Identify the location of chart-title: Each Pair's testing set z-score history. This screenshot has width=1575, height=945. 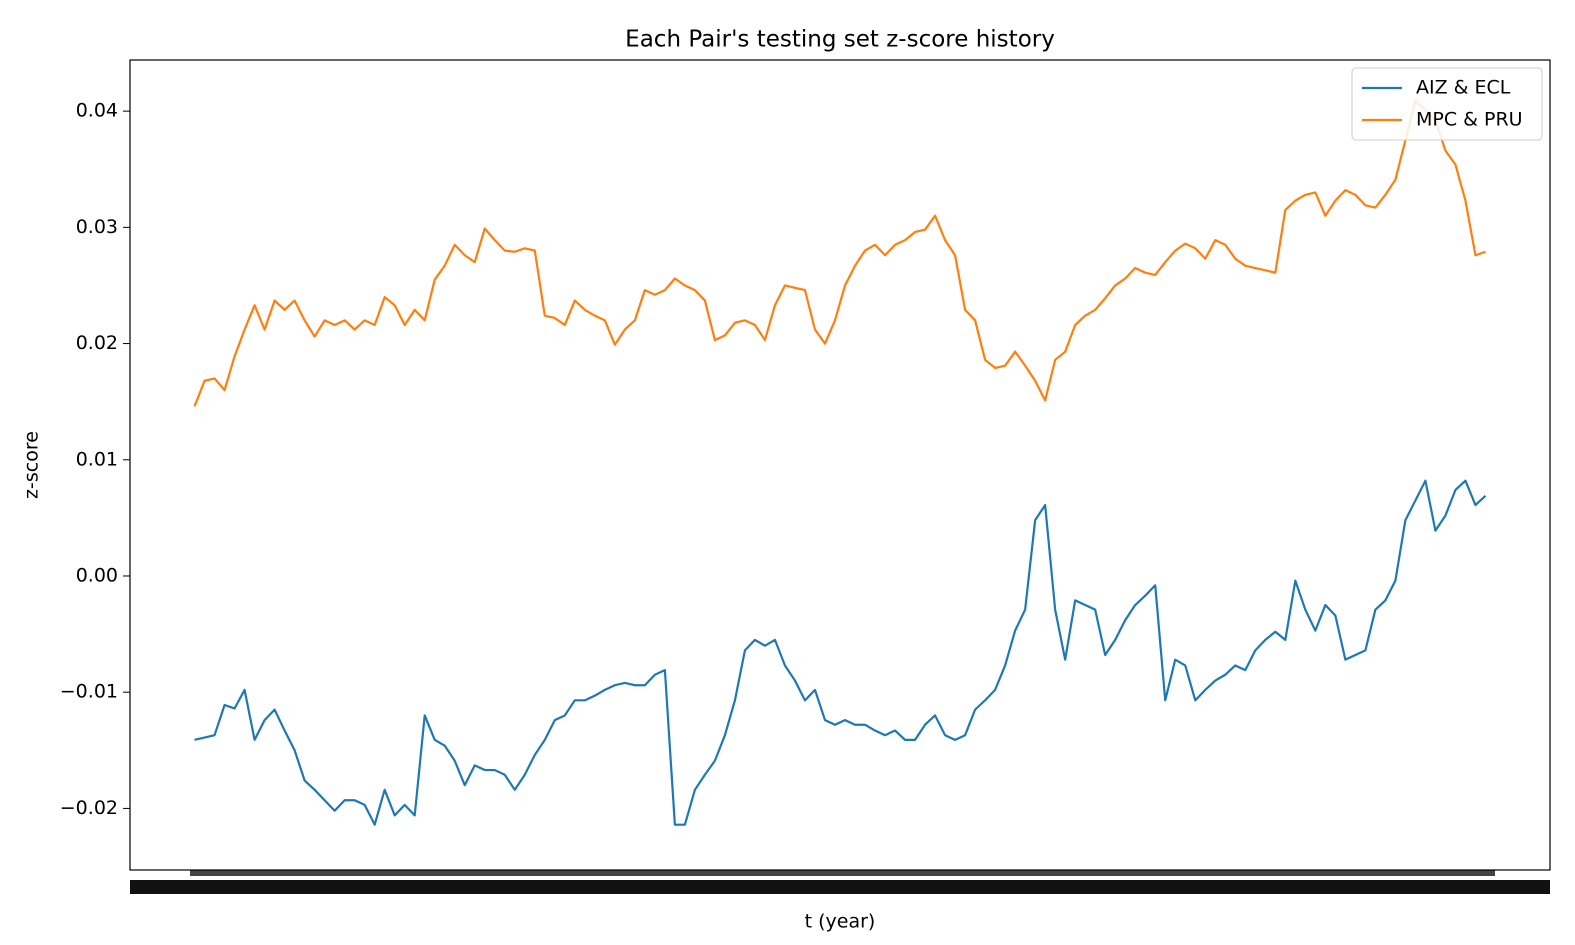
(840, 40).